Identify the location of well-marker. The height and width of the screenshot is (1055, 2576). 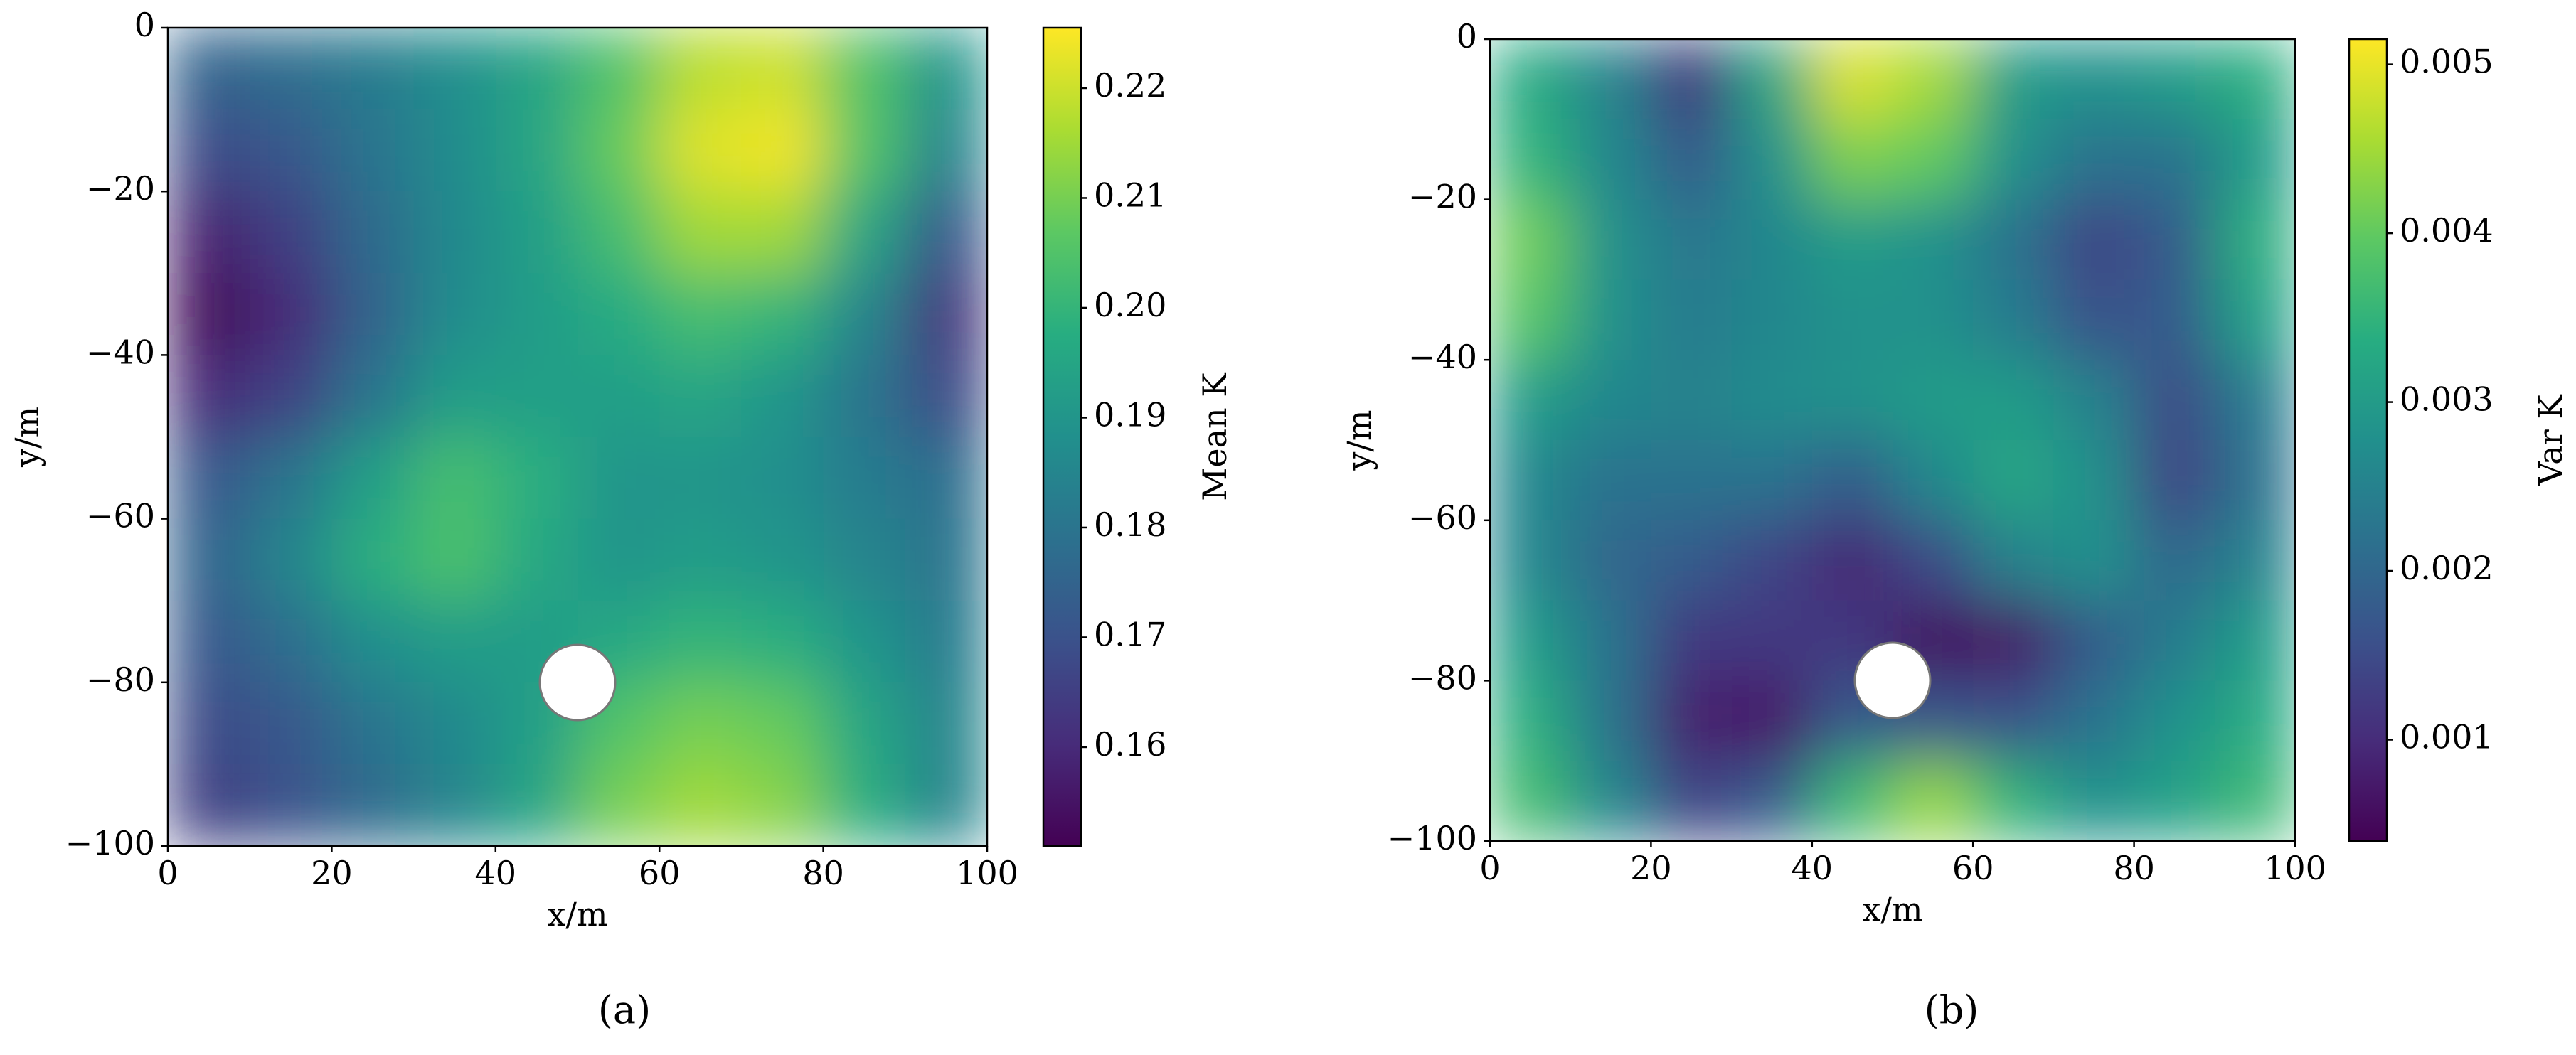
(1892, 680).